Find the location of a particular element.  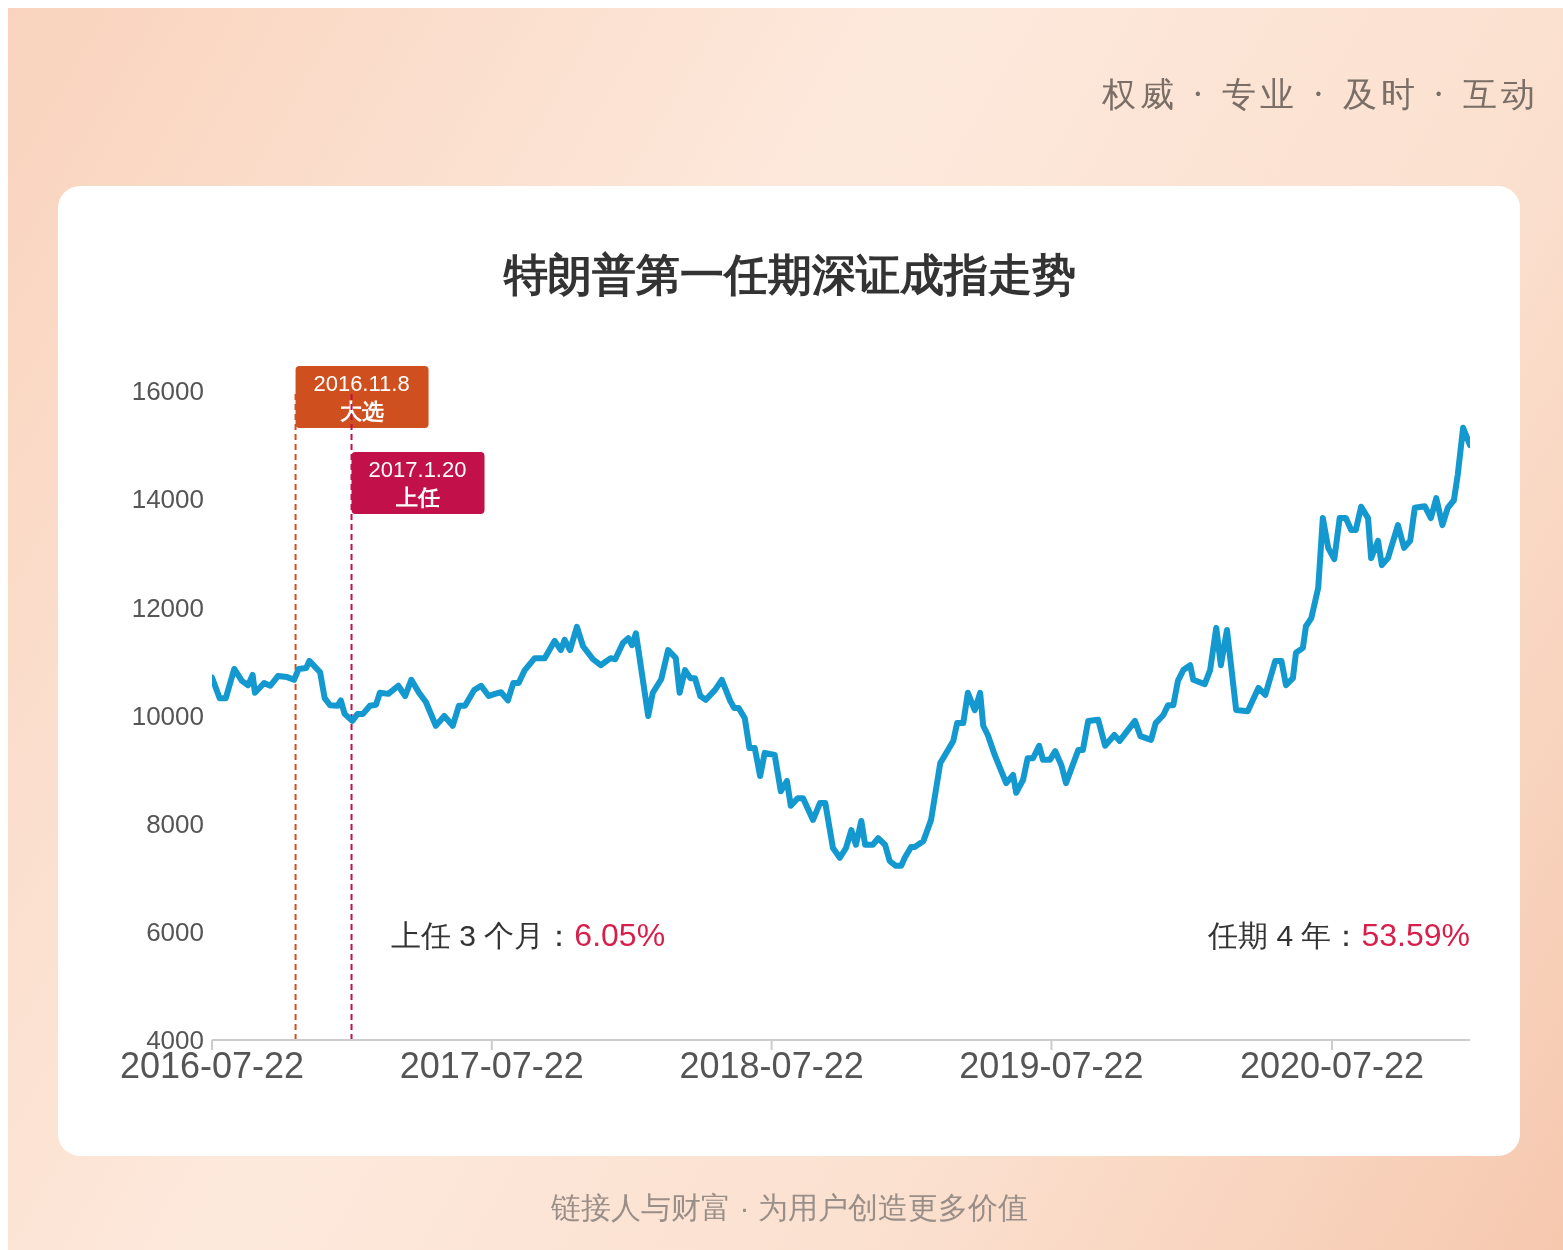

annotation: 上任 3 个月：6.05% is located at coordinates (528, 935).